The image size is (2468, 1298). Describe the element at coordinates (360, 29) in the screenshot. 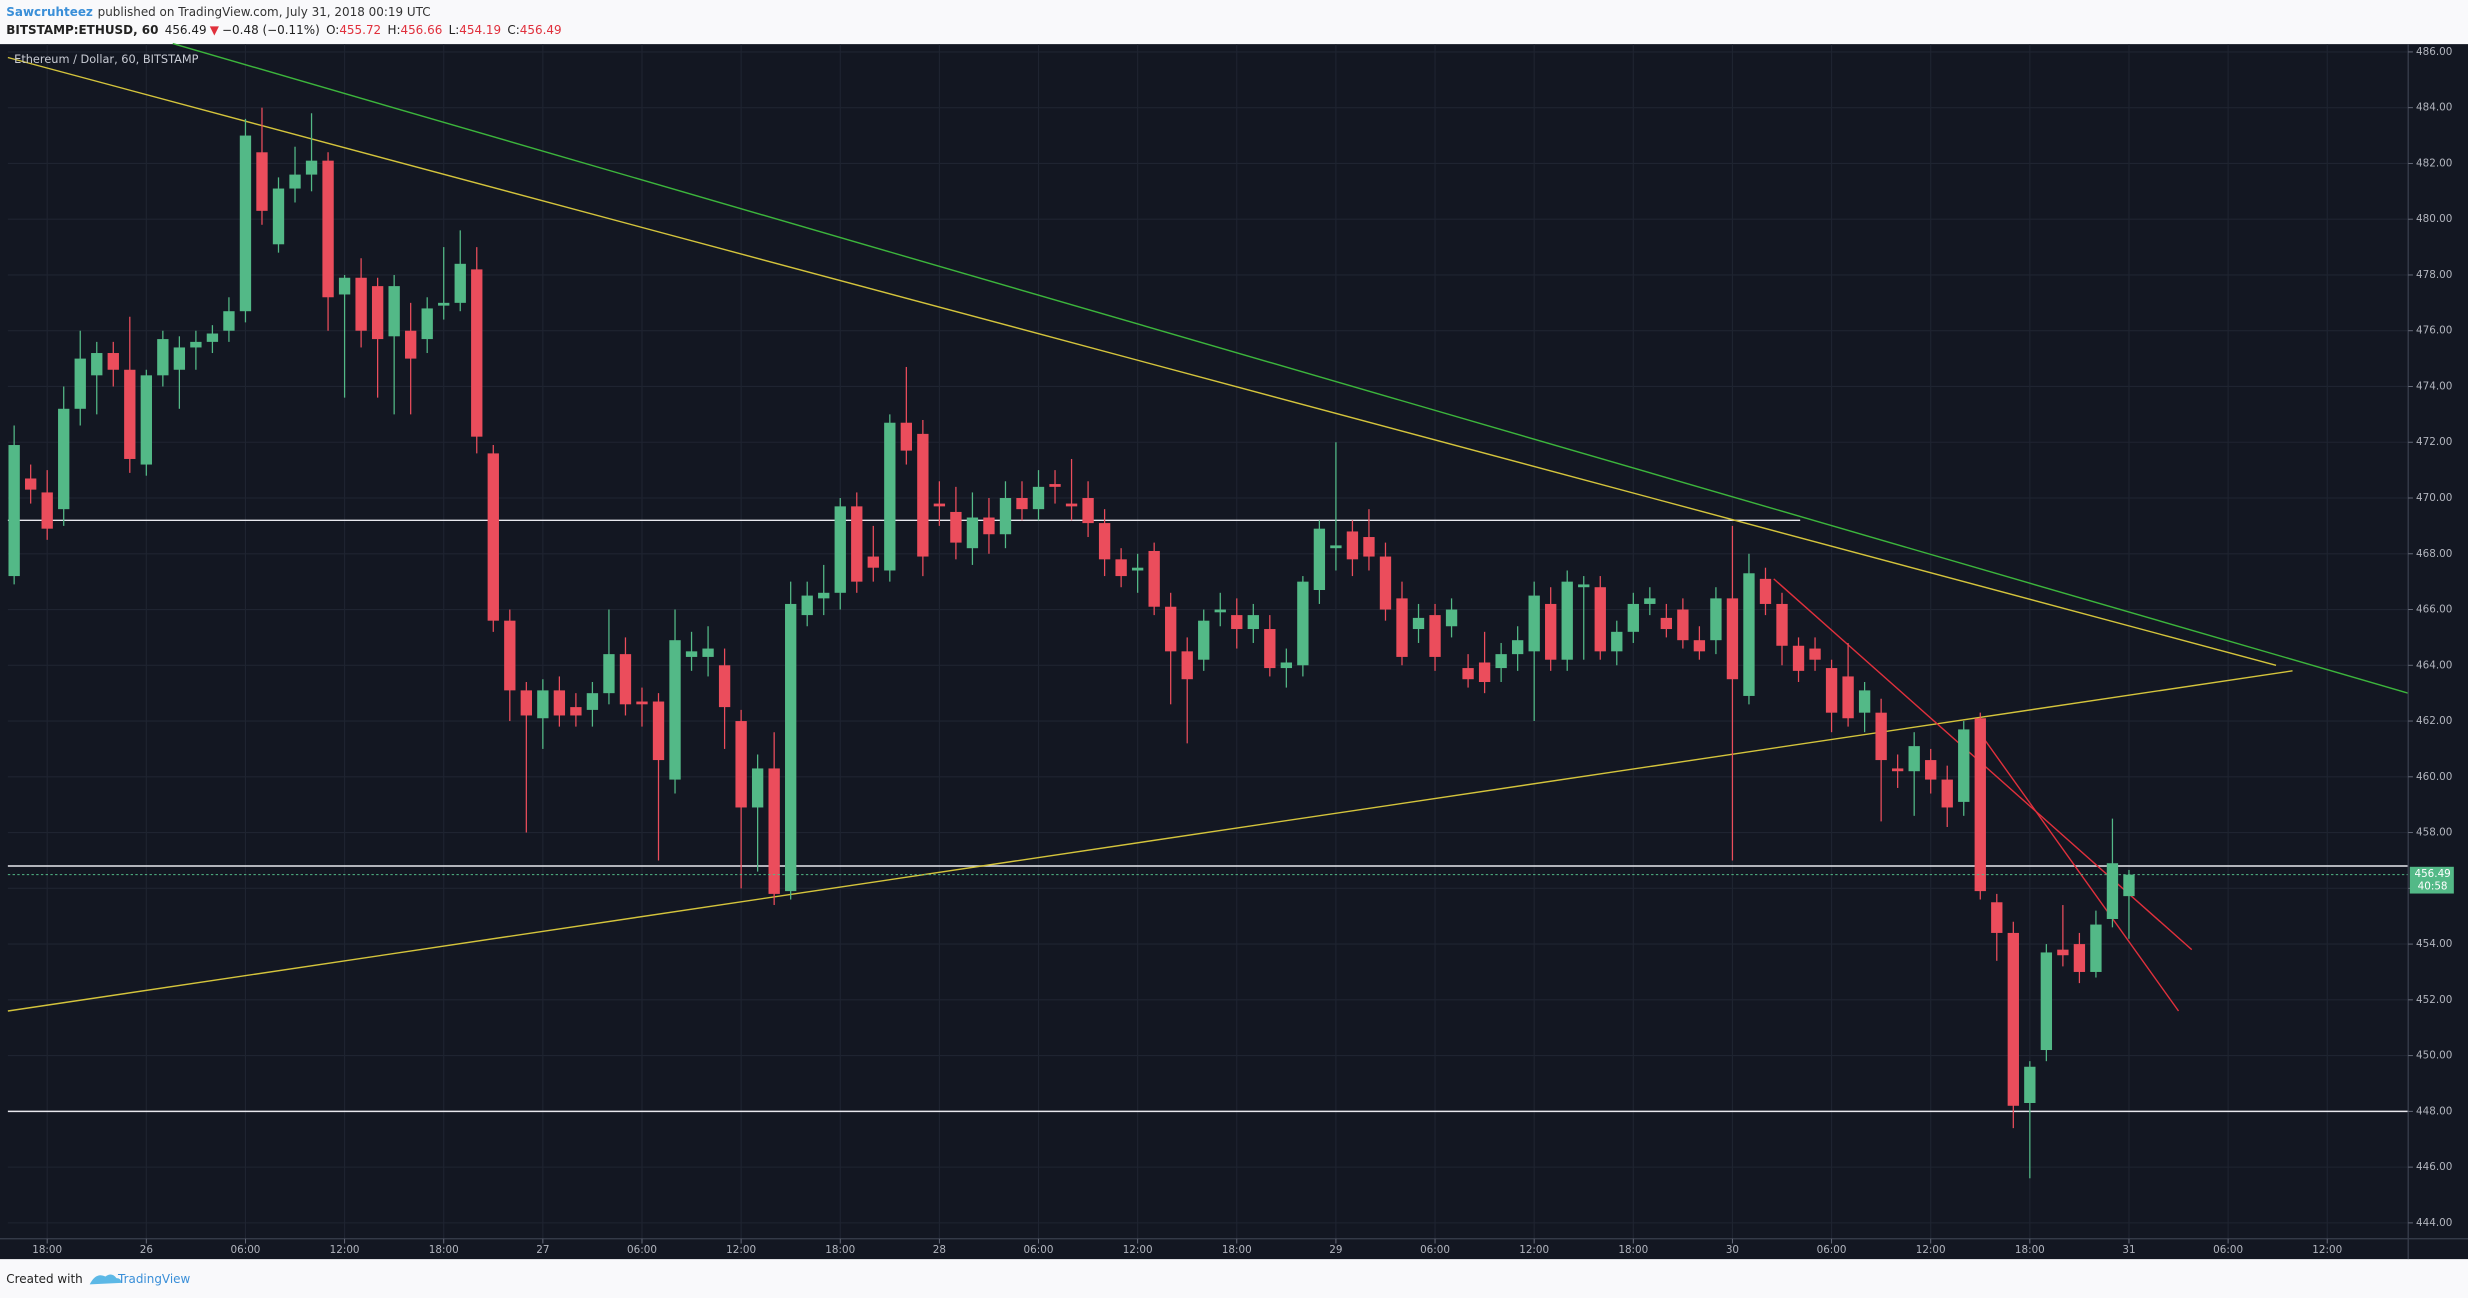

I see `o-value: 455.72` at that location.